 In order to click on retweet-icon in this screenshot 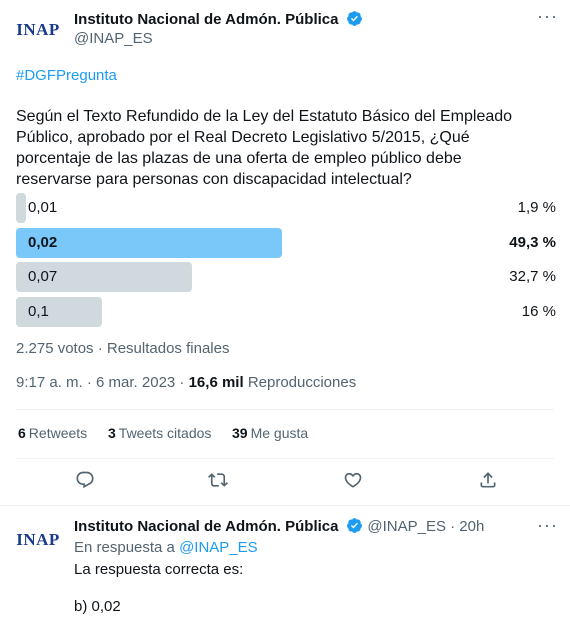, I will do `click(218, 480)`.